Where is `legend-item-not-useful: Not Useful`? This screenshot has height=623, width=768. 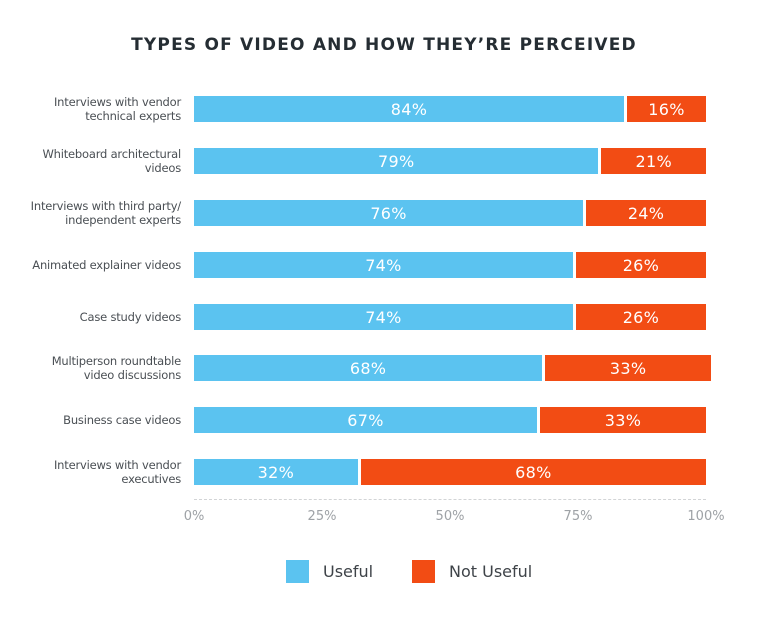 legend-item-not-useful: Not Useful is located at coordinates (472, 571).